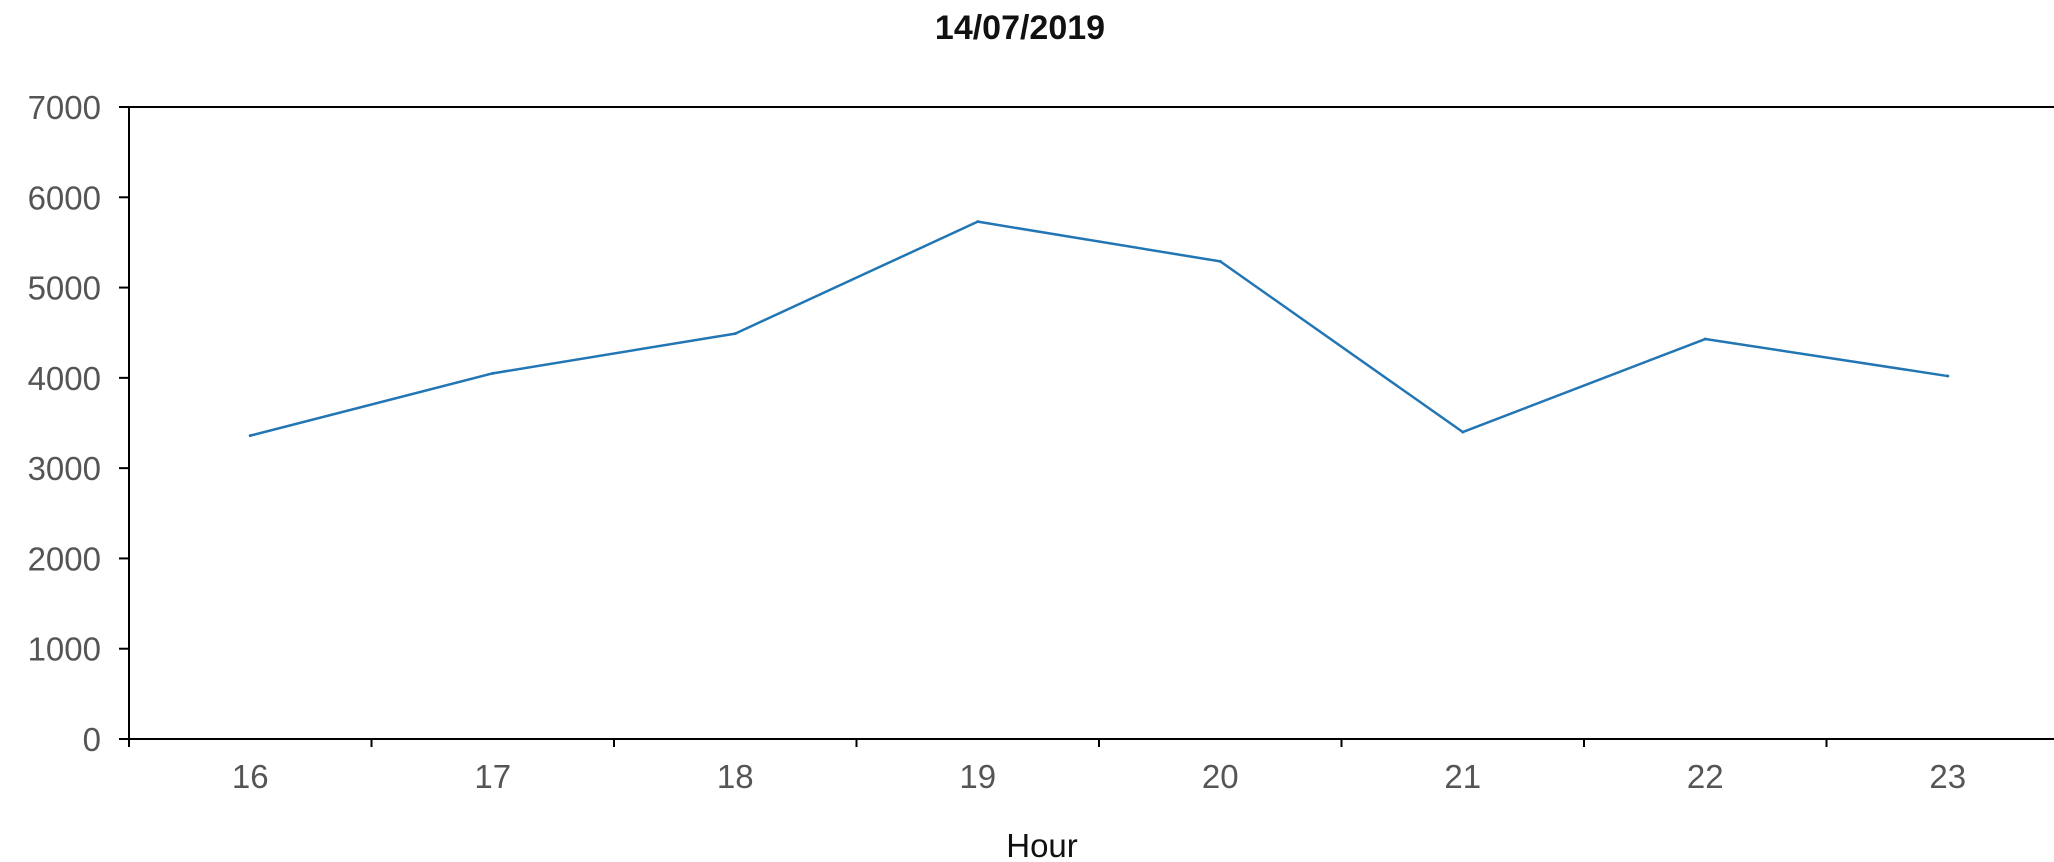 This screenshot has height=862, width=2054. I want to click on chart-title: 14/07/2019, so click(1020, 28).